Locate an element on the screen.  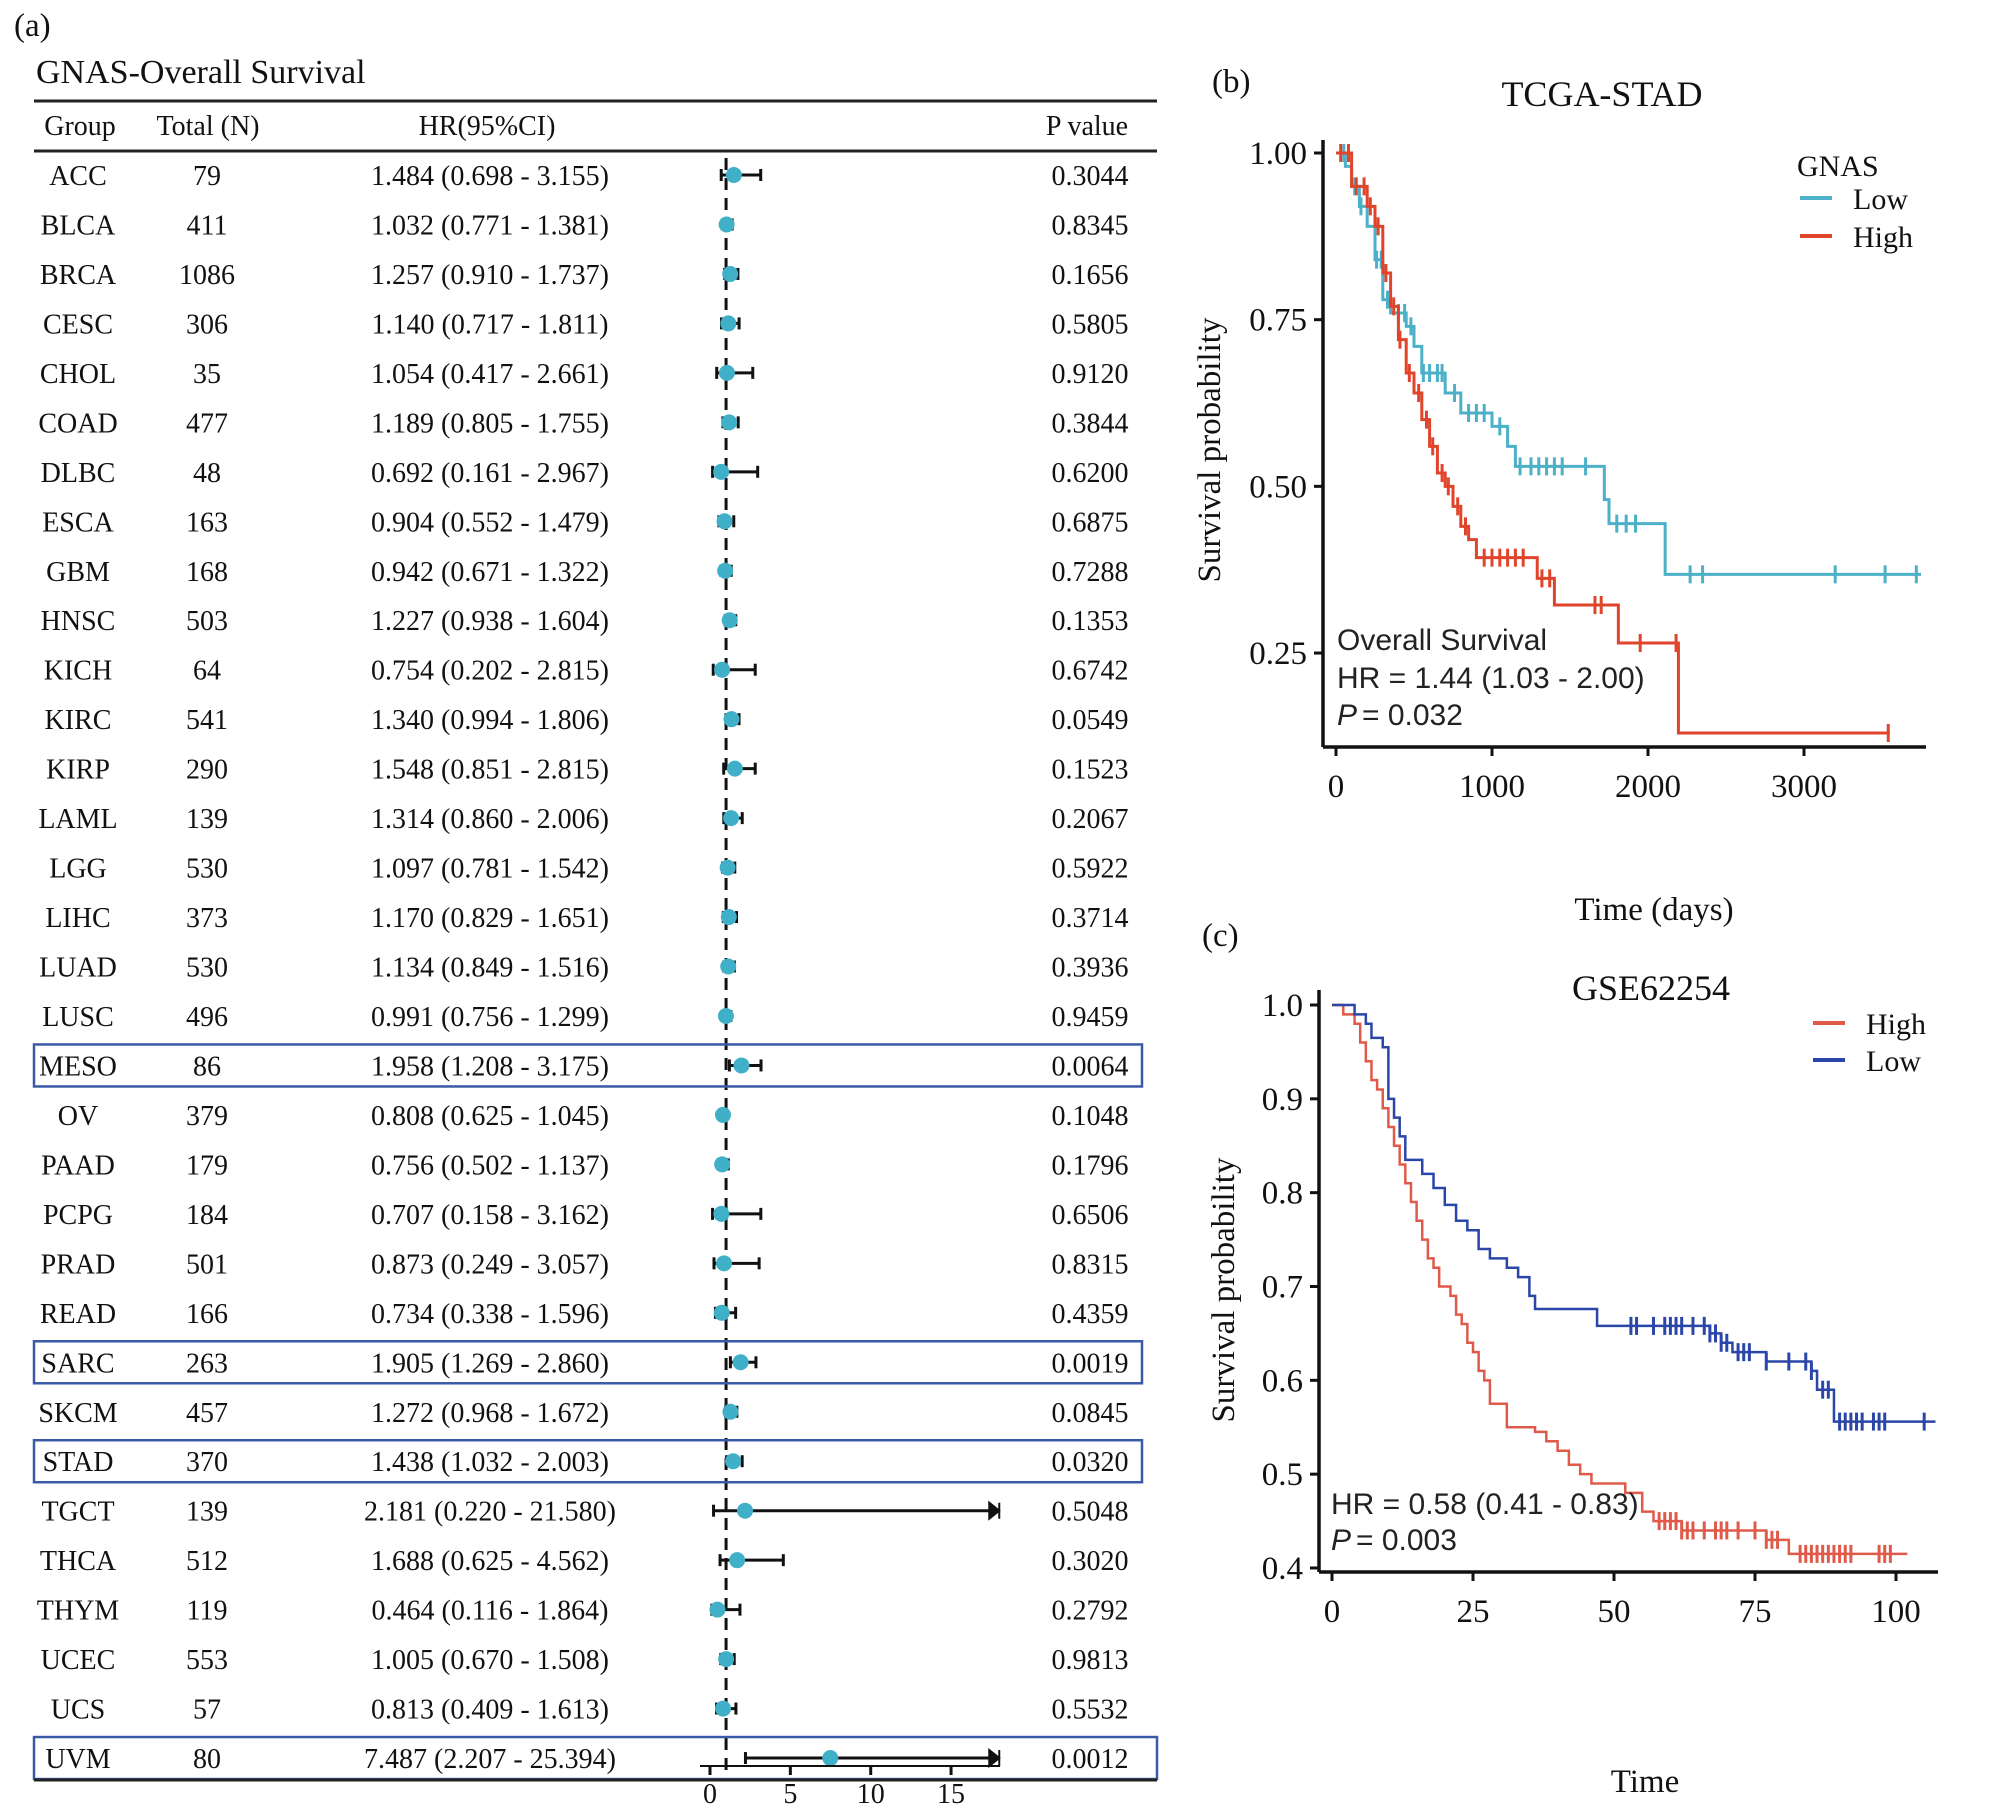
km-b-xlabel: Time (days) is located at coordinates (1653, 910).